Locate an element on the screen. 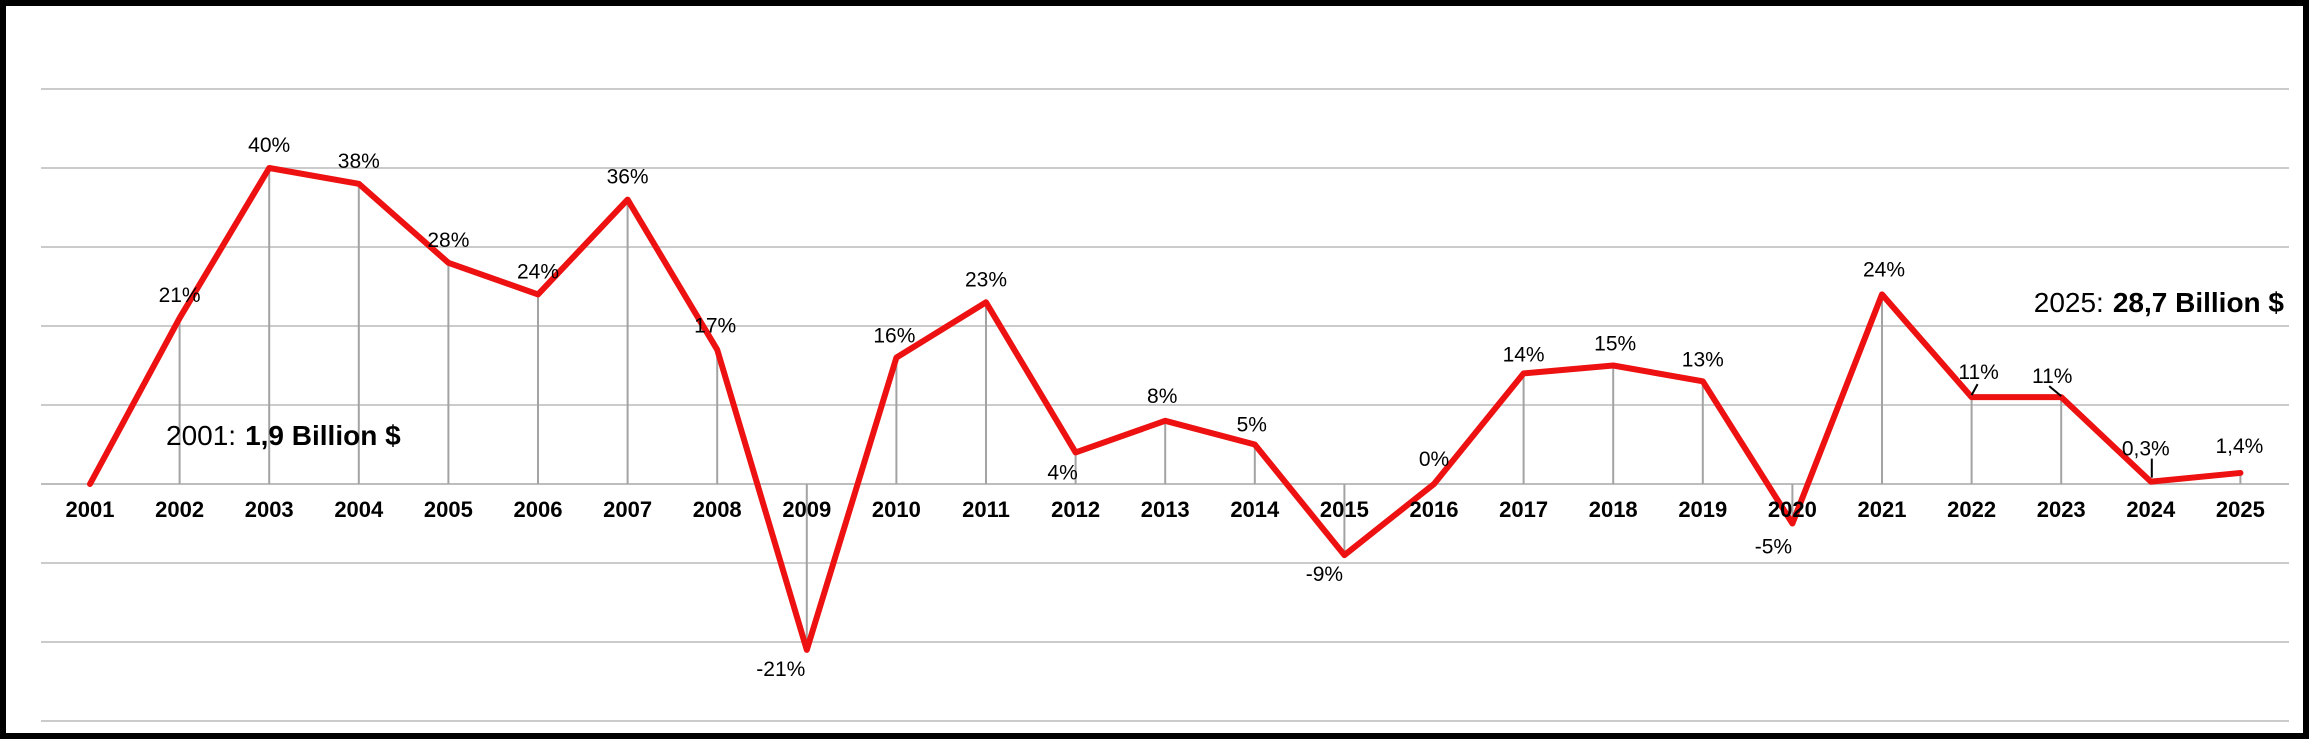  value-label: 8% is located at coordinates (1162, 396).